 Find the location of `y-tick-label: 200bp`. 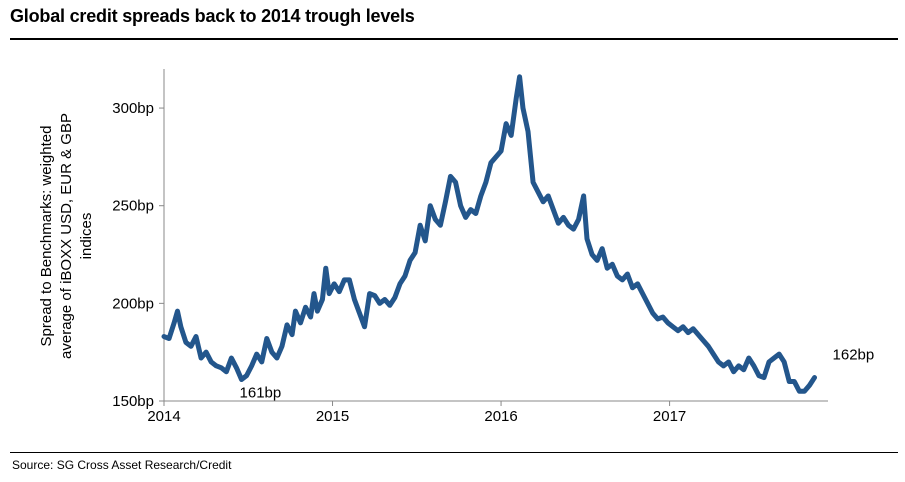

y-tick-label: 200bp is located at coordinates (133, 303).